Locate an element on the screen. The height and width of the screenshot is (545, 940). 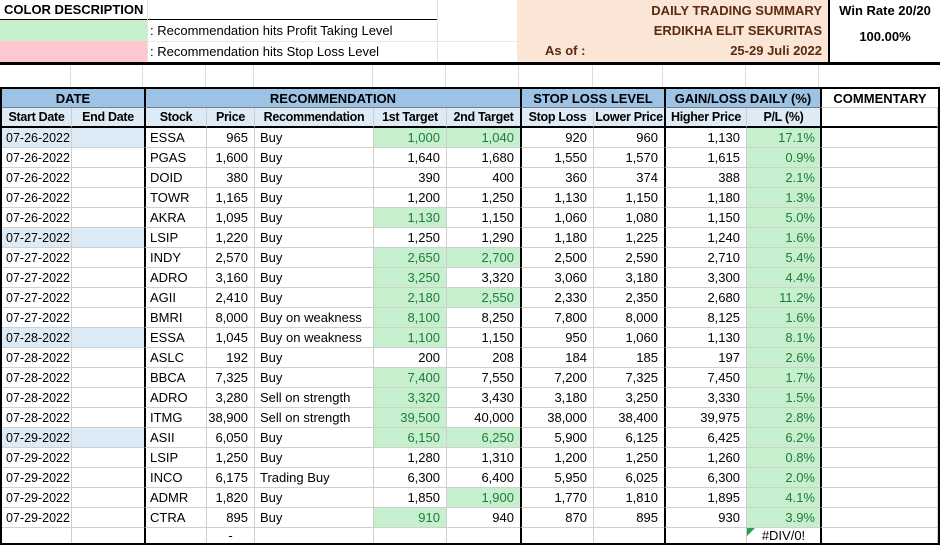
cell-stop-loss: 7,200 is located at coordinates (557, 378).